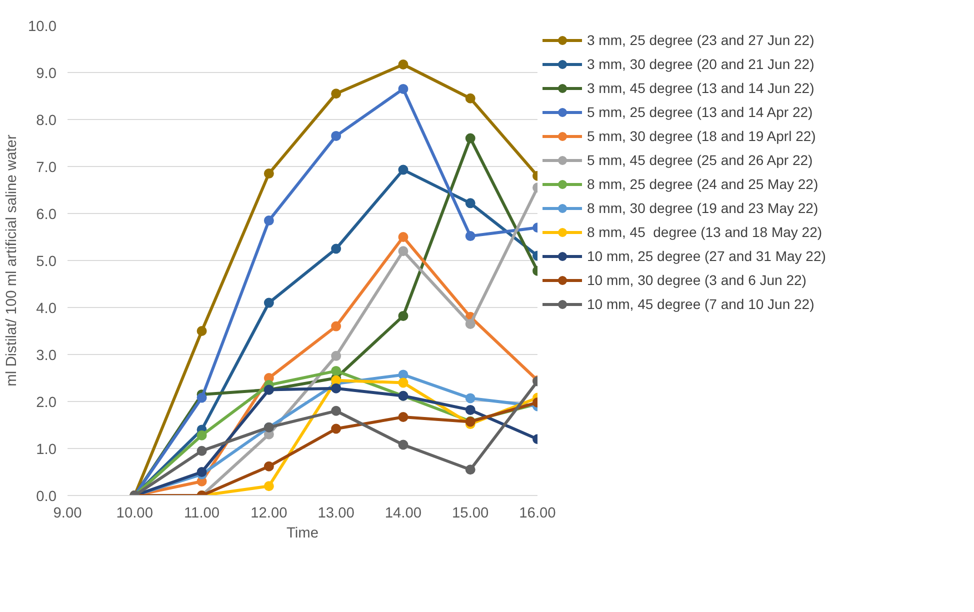 The height and width of the screenshot is (612, 974). Describe the element at coordinates (704, 232) in the screenshot. I see `legend-label: 8 mm, 45 degree (13 and 18 May 22)` at that location.